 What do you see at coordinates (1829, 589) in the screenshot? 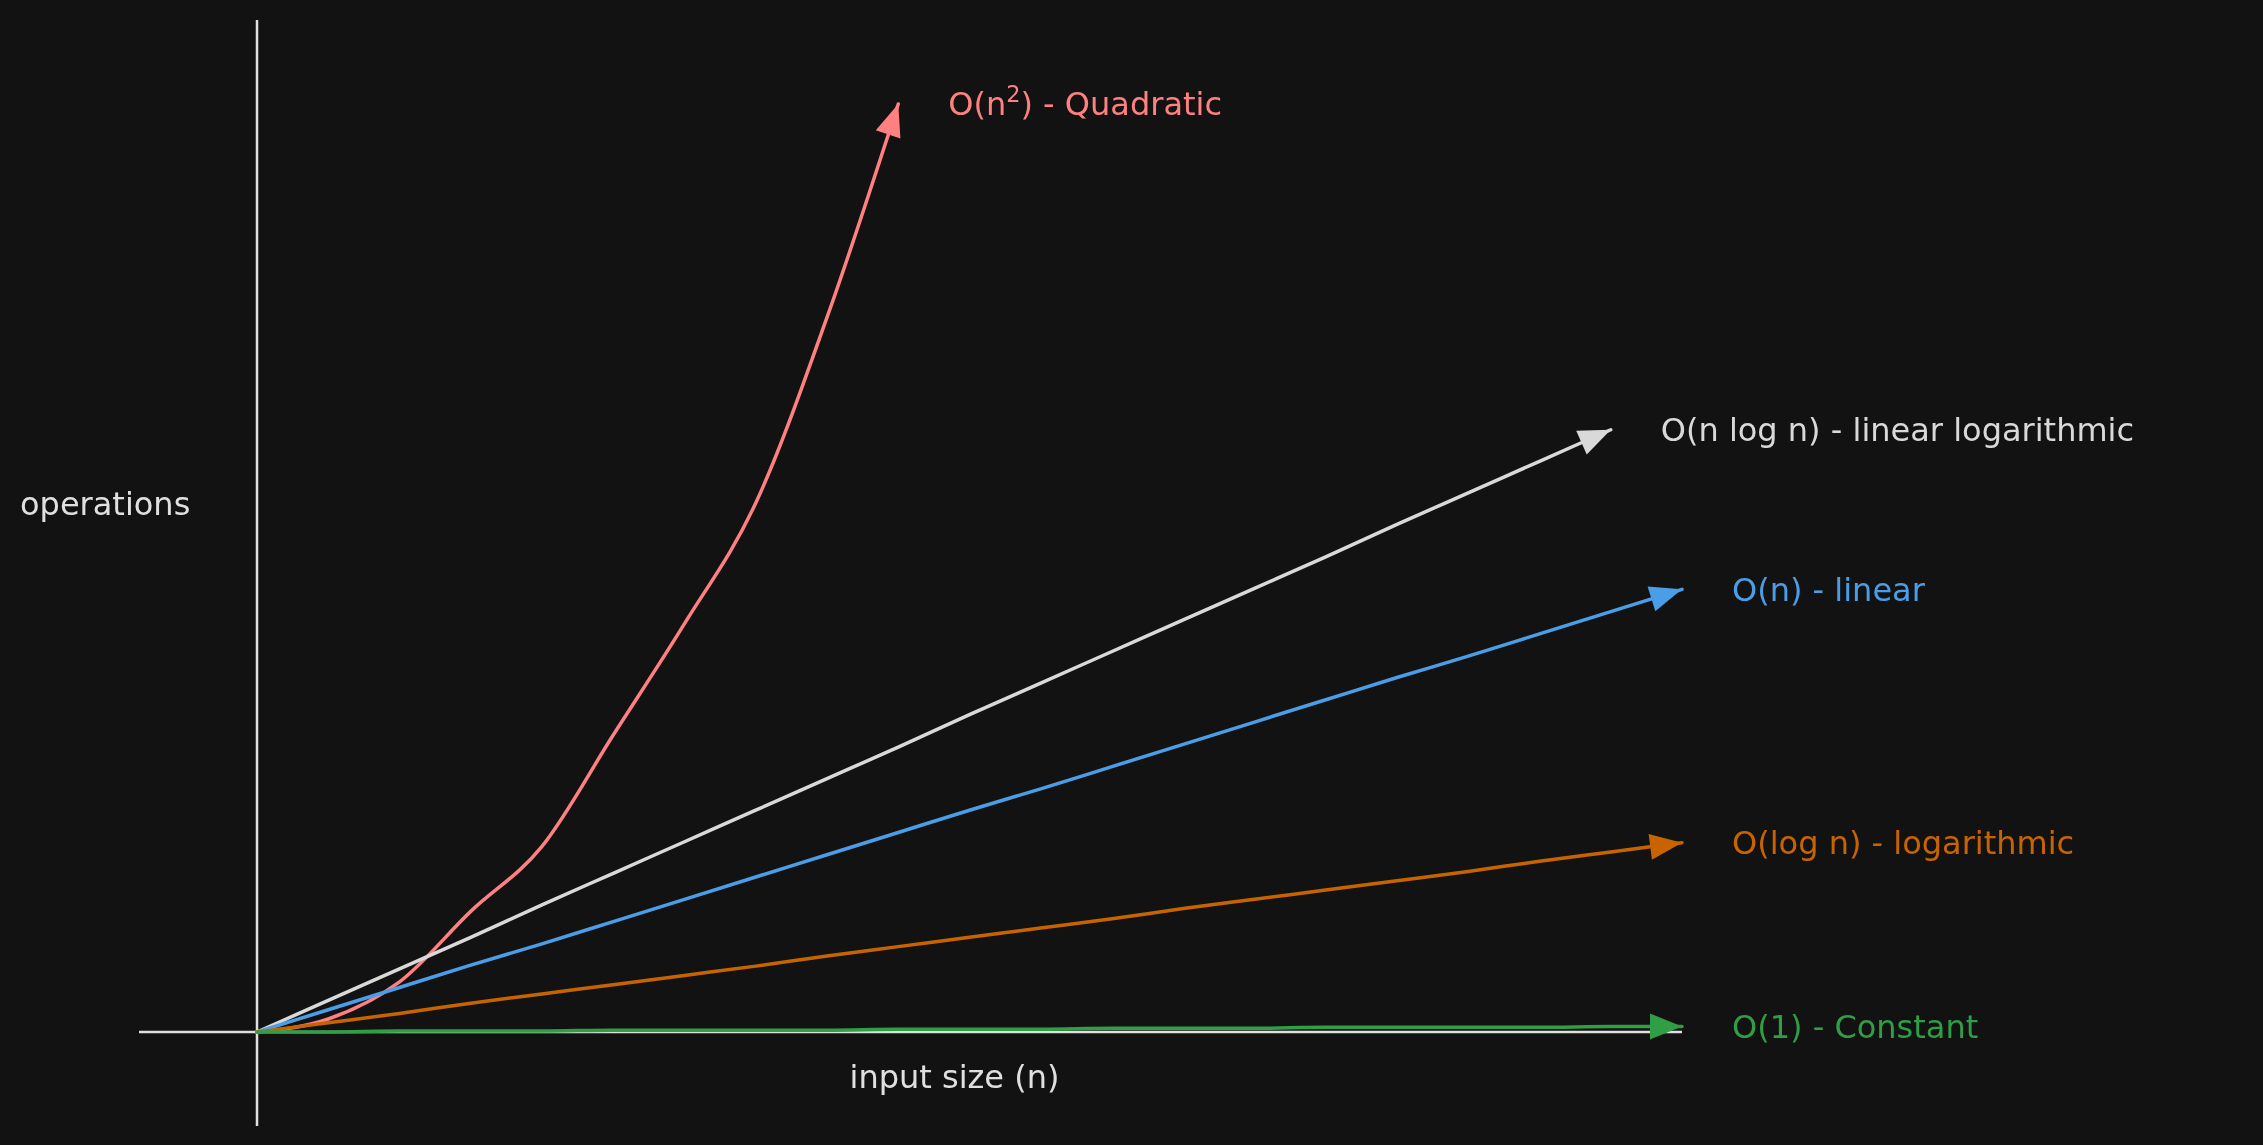
I see `legend-label: O(n) - linear` at bounding box center [1829, 589].